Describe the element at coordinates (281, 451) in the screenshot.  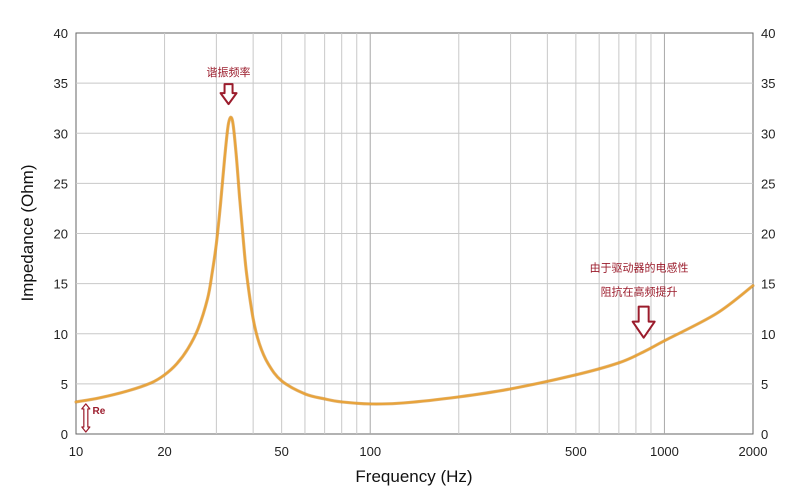
I see `x-tick-label: 50` at that location.